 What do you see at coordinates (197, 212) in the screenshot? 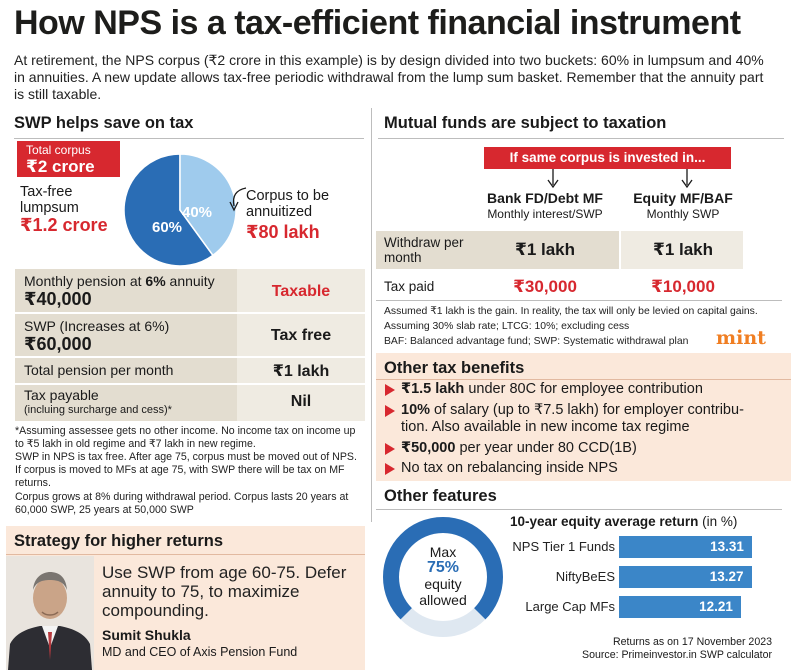
I see `pie-label-annuity: 40%` at bounding box center [197, 212].